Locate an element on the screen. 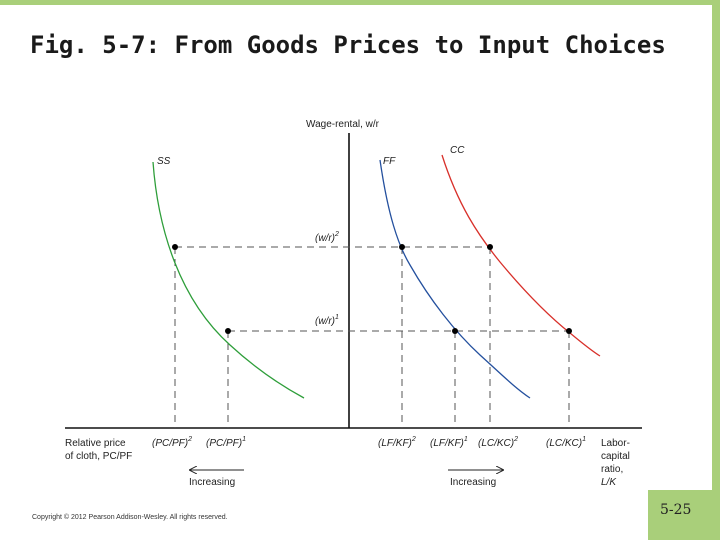 The image size is (720, 540). ff-curve is located at coordinates (455, 279).